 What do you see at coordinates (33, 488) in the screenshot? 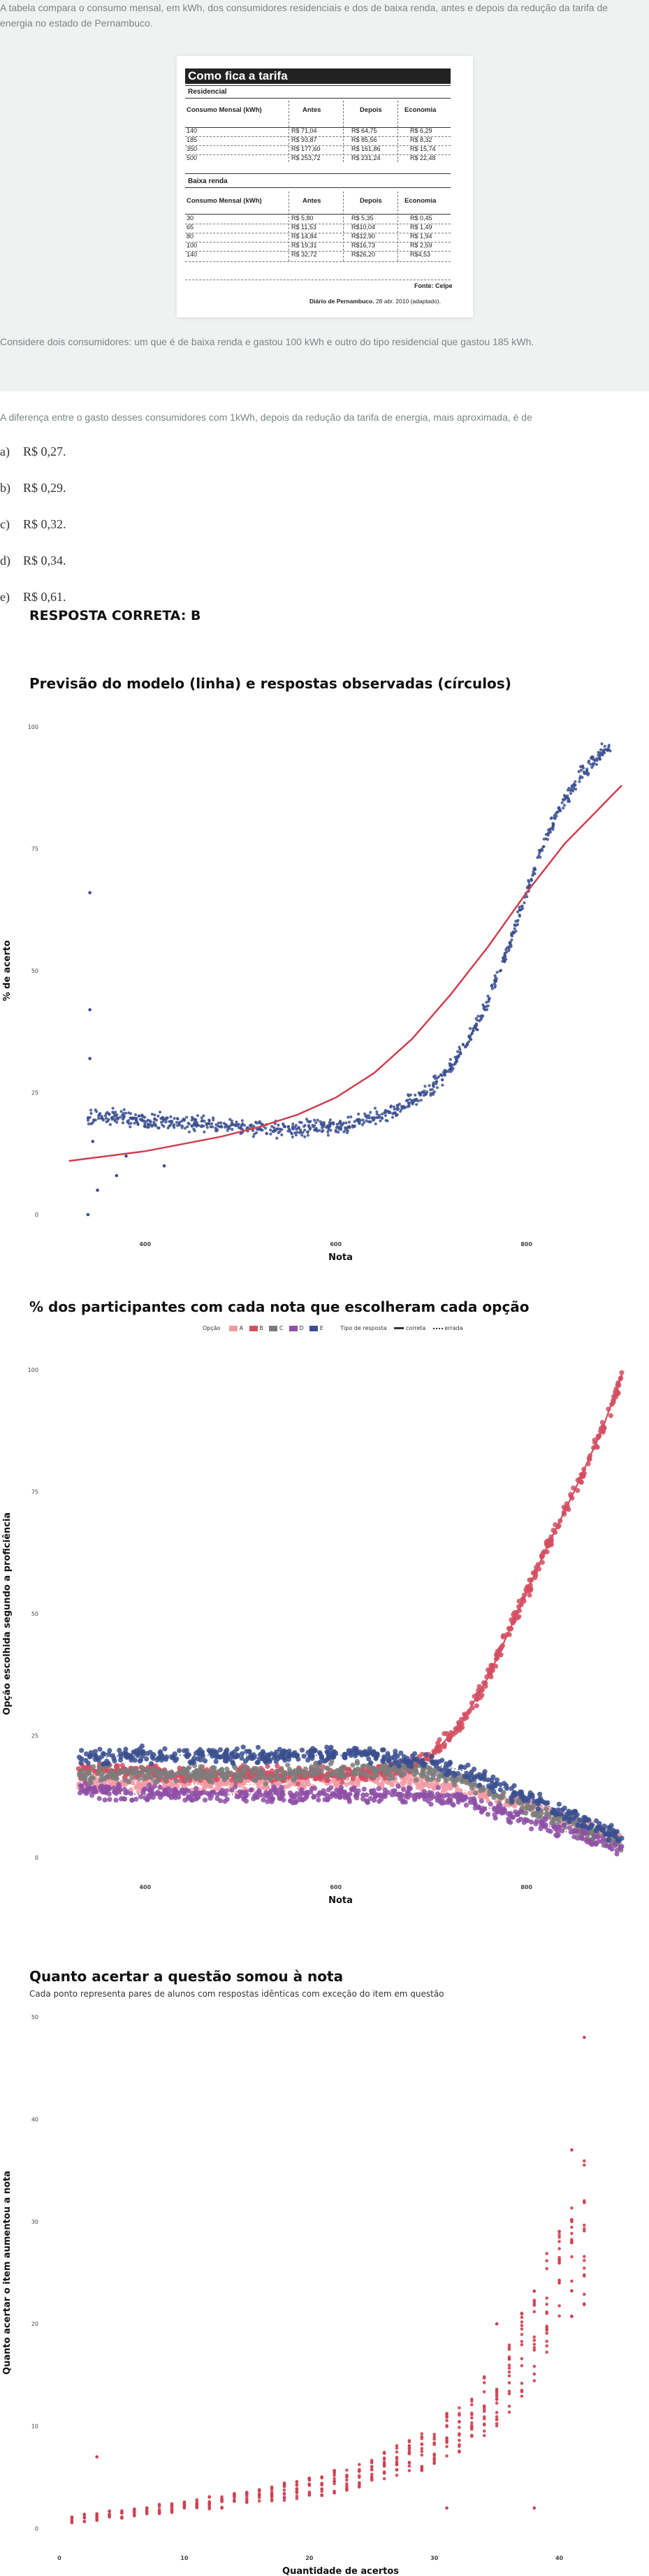
I see `option-b: b) R$ 0,29.` at bounding box center [33, 488].